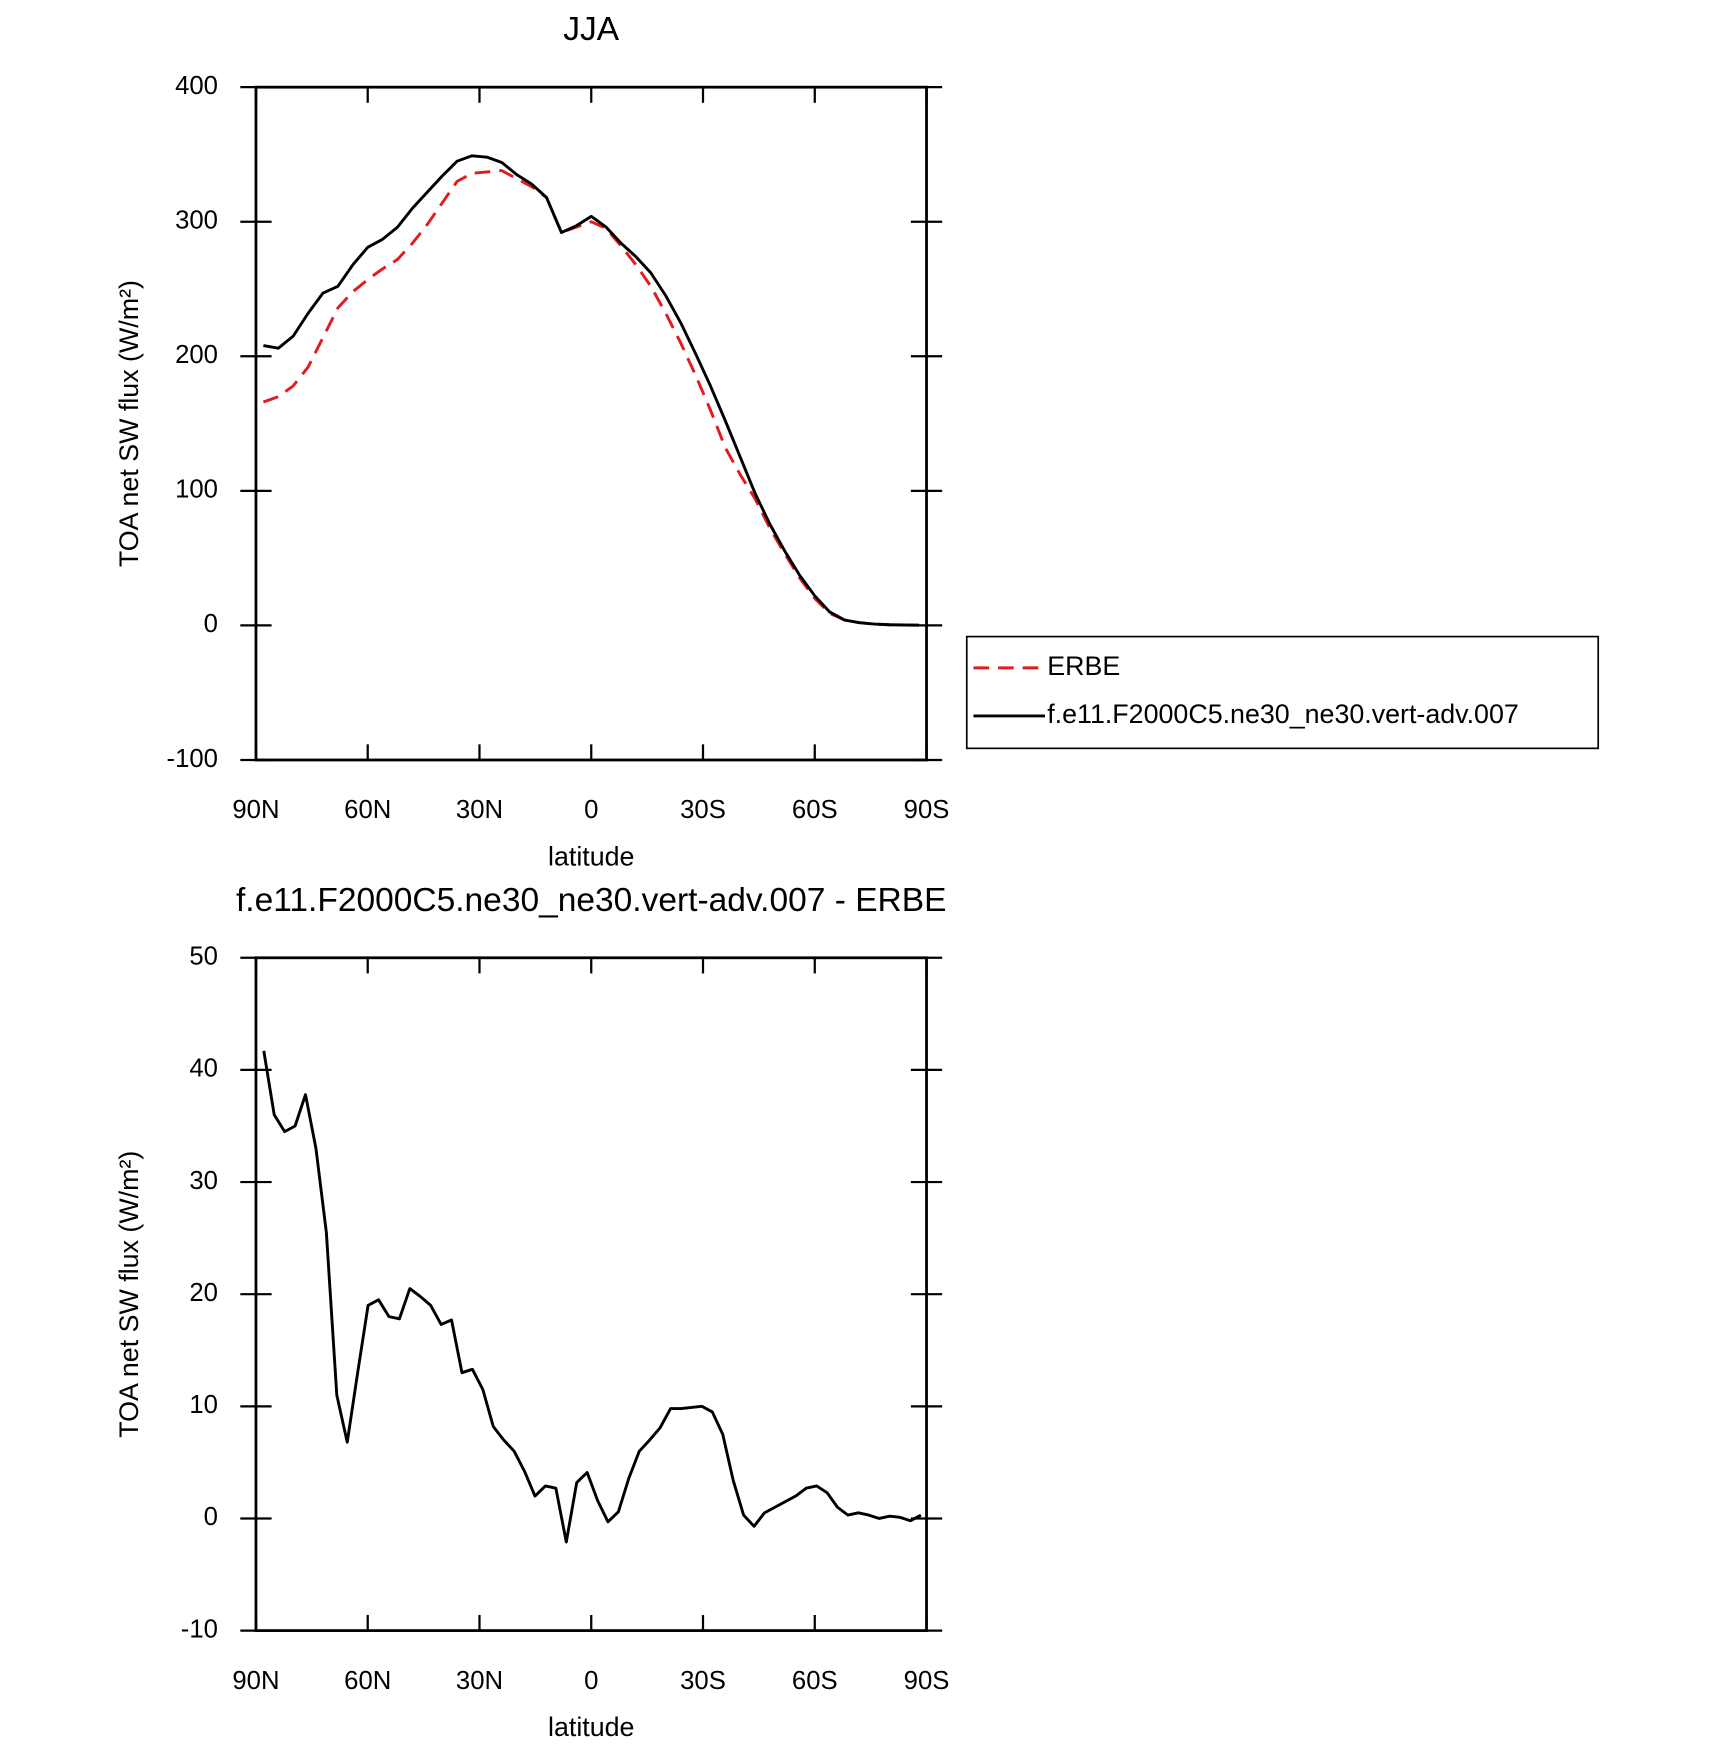 This screenshot has width=1710, height=1758. Describe the element at coordinates (203, 1405) in the screenshot. I see `y-tick-label: 10` at that location.